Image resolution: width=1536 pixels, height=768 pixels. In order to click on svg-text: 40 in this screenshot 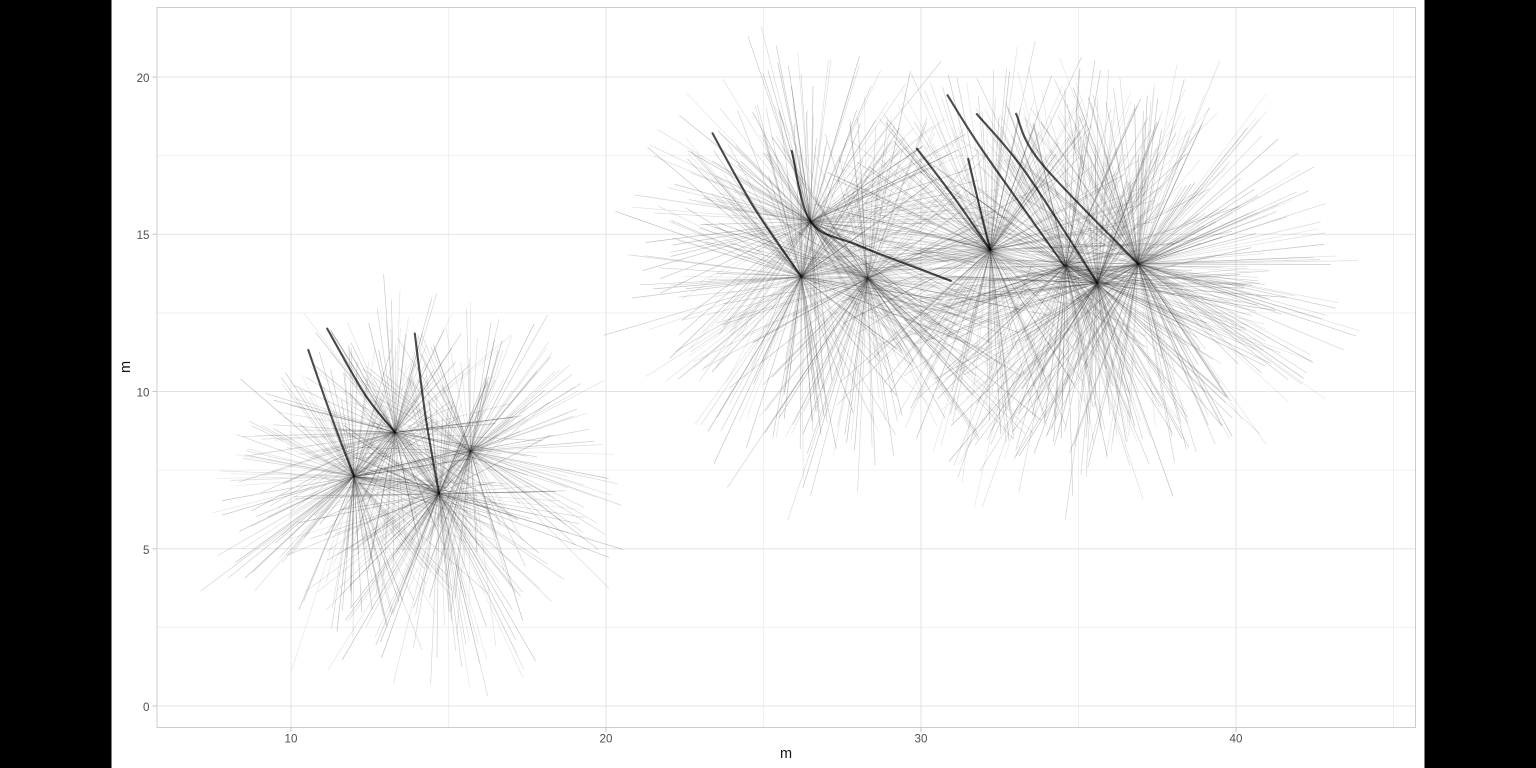, I will do `click(1236, 738)`.